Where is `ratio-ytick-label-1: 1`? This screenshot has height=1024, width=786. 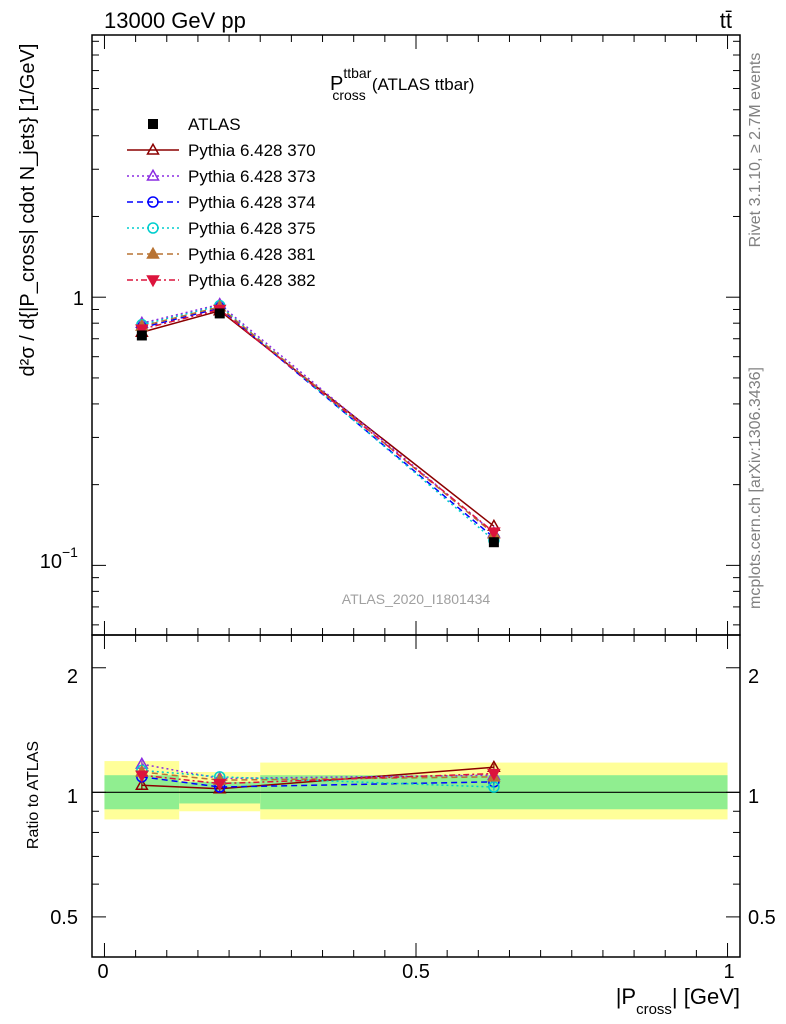
ratio-ytick-label-1: 1 is located at coordinates (72, 797).